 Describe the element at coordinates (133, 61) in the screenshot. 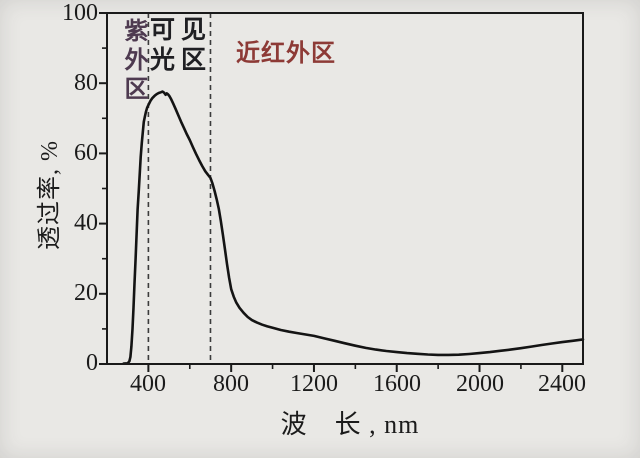

I see `annotation-uv-region: 紫外区` at that location.